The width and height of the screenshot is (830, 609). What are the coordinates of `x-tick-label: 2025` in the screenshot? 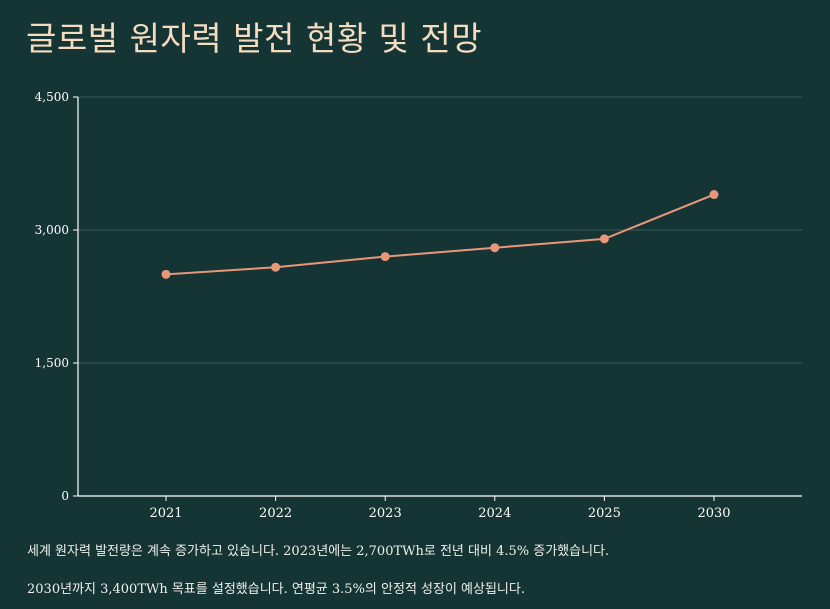 It's located at (604, 513).